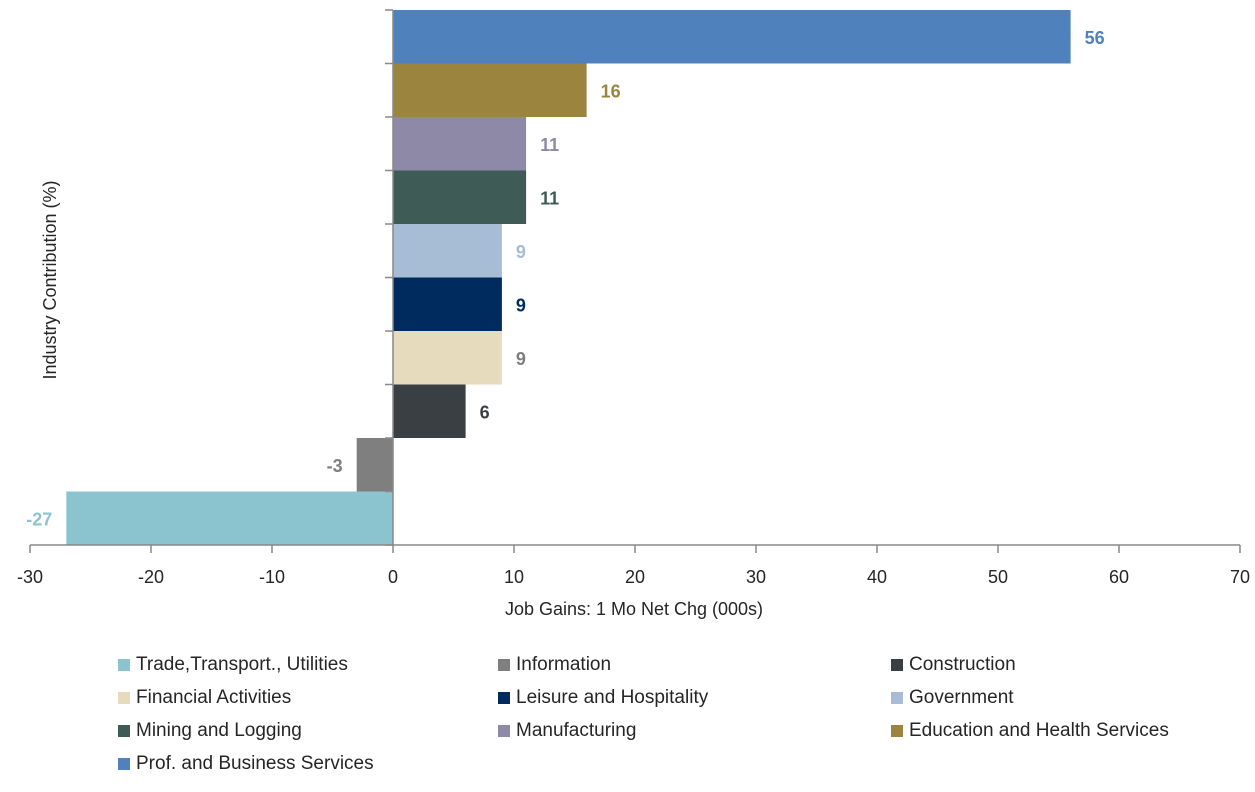 The height and width of the screenshot is (792, 1255). I want to click on x-tick-label: -20, so click(151, 577).